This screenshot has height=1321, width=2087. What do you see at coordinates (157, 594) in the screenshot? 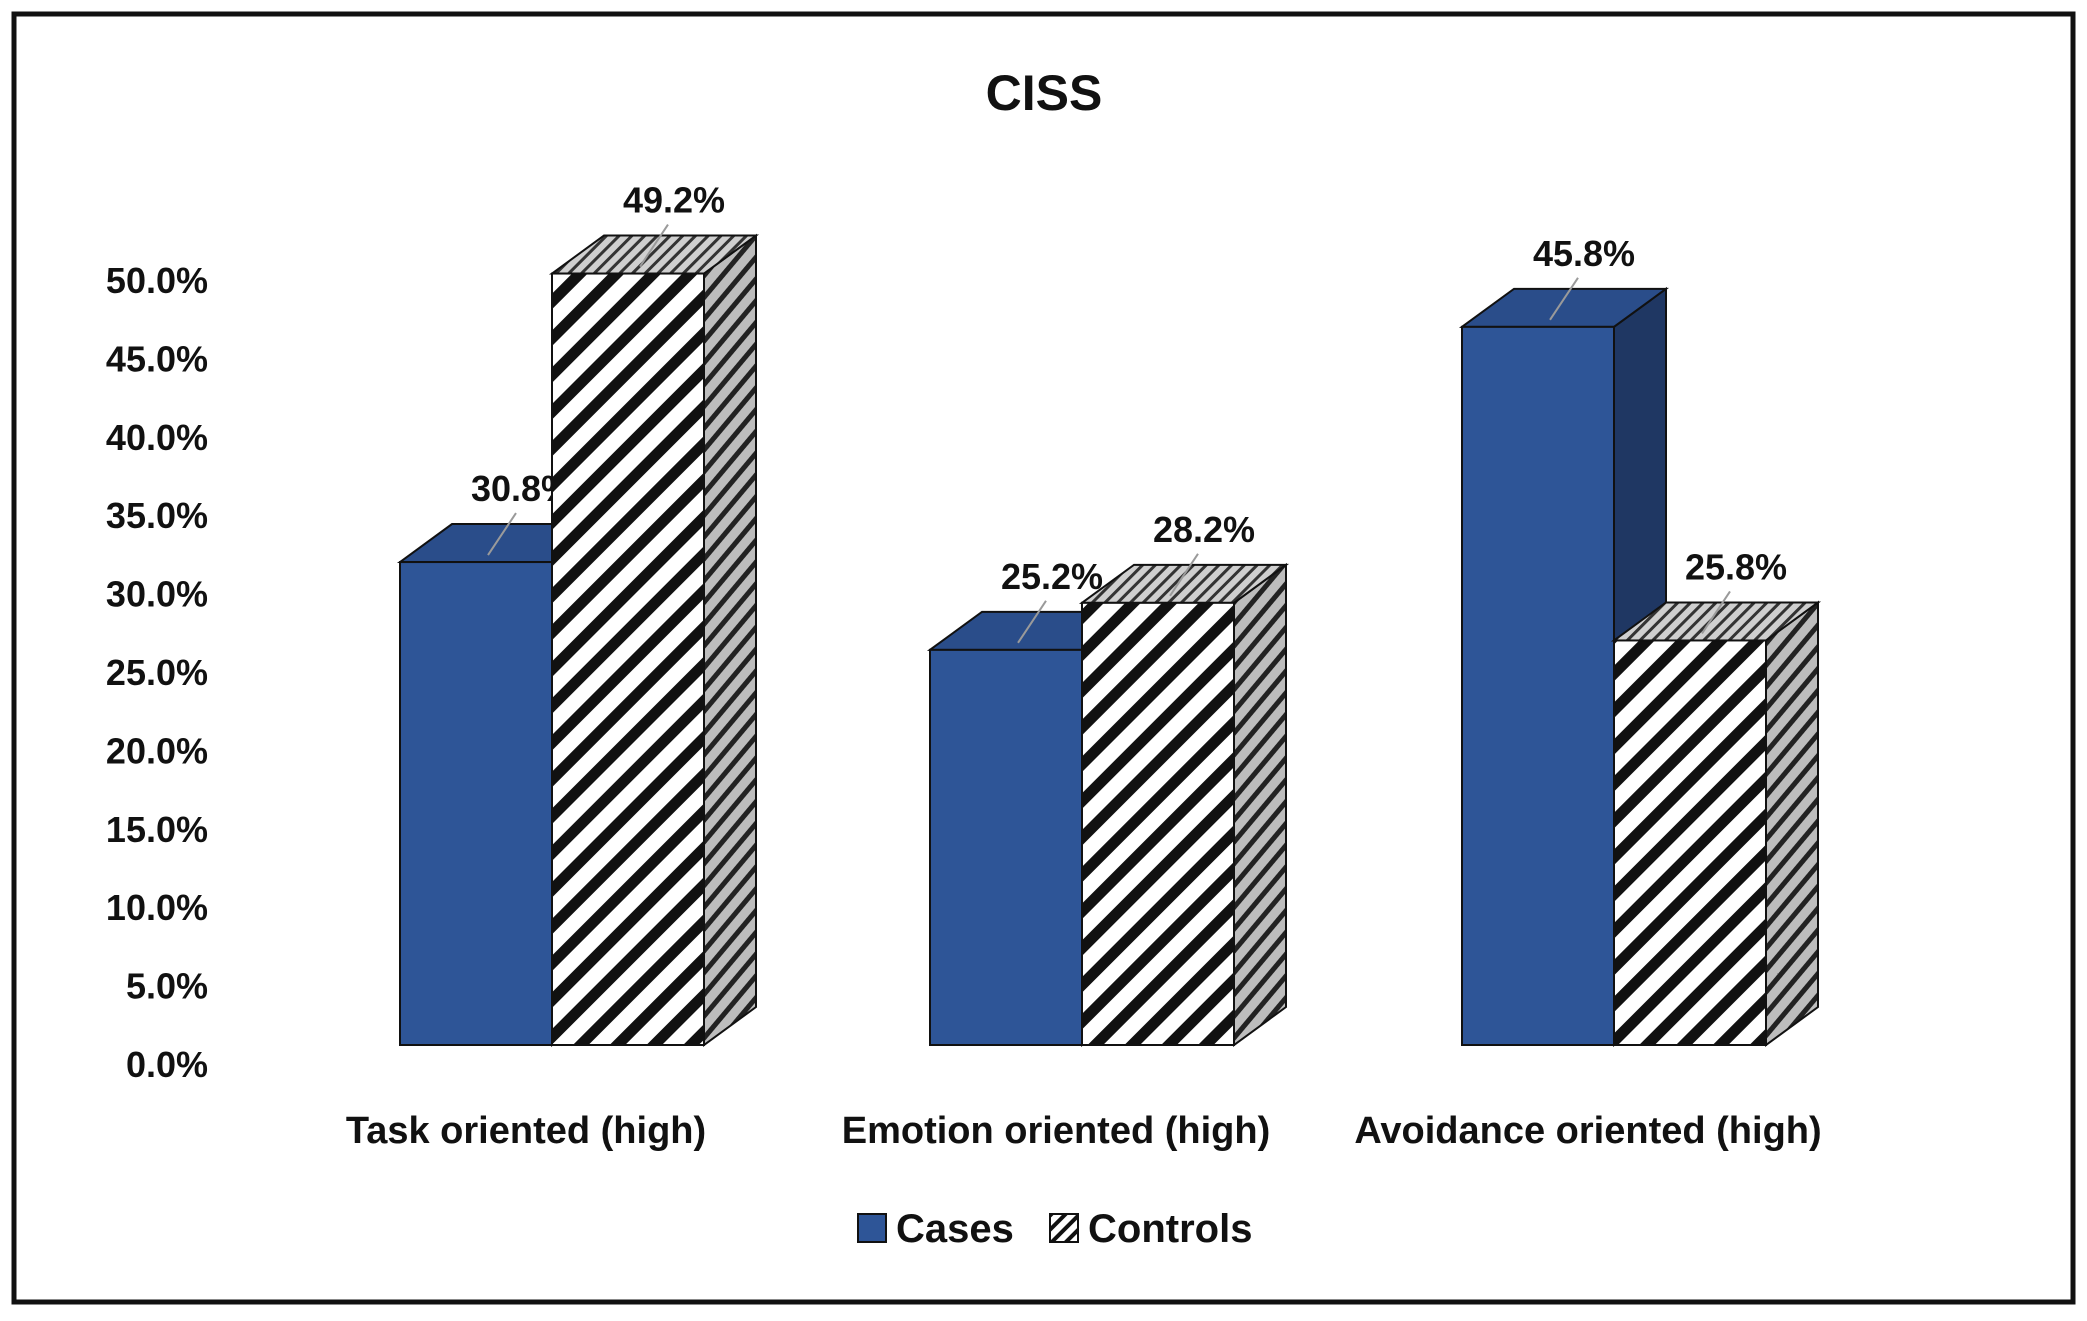
I see `y-tick-label: 30.0%` at bounding box center [157, 594].